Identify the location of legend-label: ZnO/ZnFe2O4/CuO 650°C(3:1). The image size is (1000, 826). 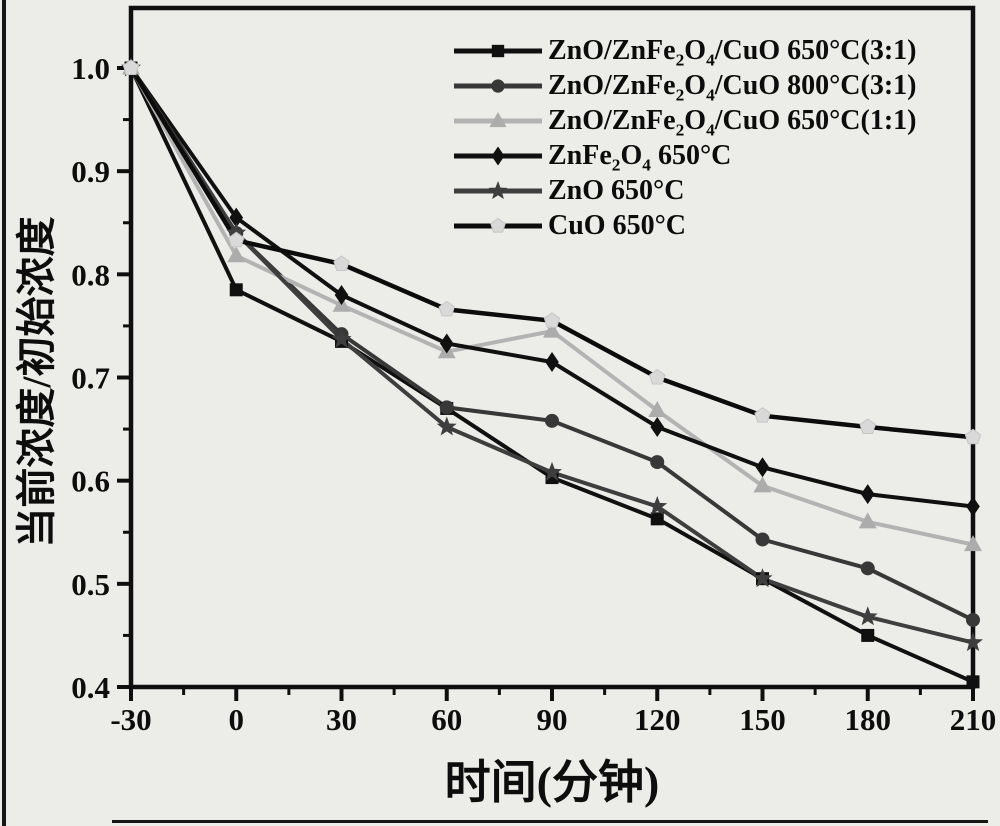
(732, 52).